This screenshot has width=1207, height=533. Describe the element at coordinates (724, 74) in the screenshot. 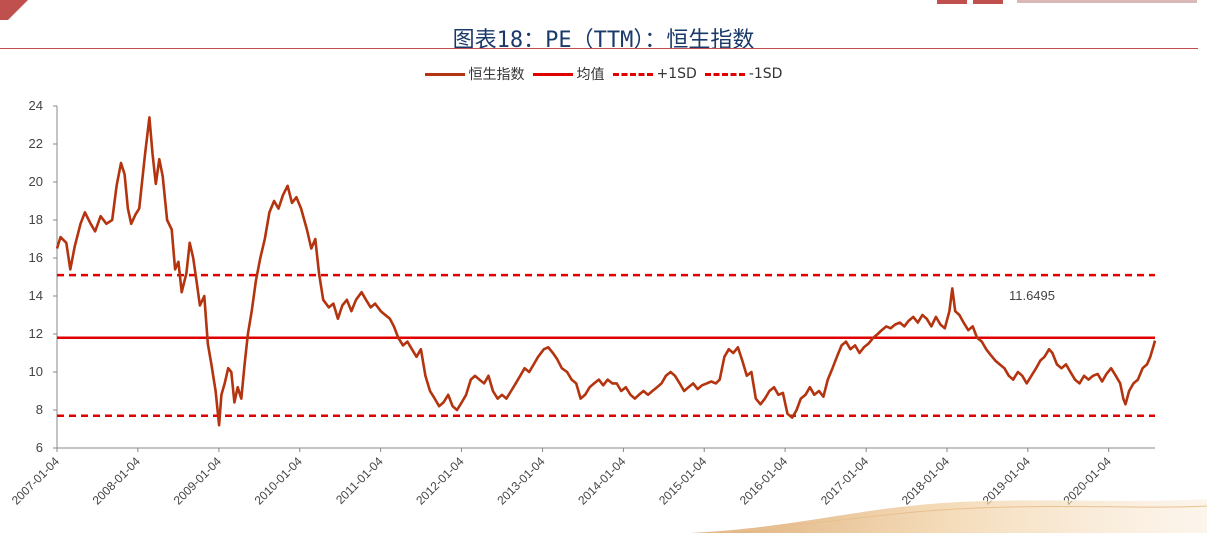

I see `legend-swatch-minus-sd` at that location.